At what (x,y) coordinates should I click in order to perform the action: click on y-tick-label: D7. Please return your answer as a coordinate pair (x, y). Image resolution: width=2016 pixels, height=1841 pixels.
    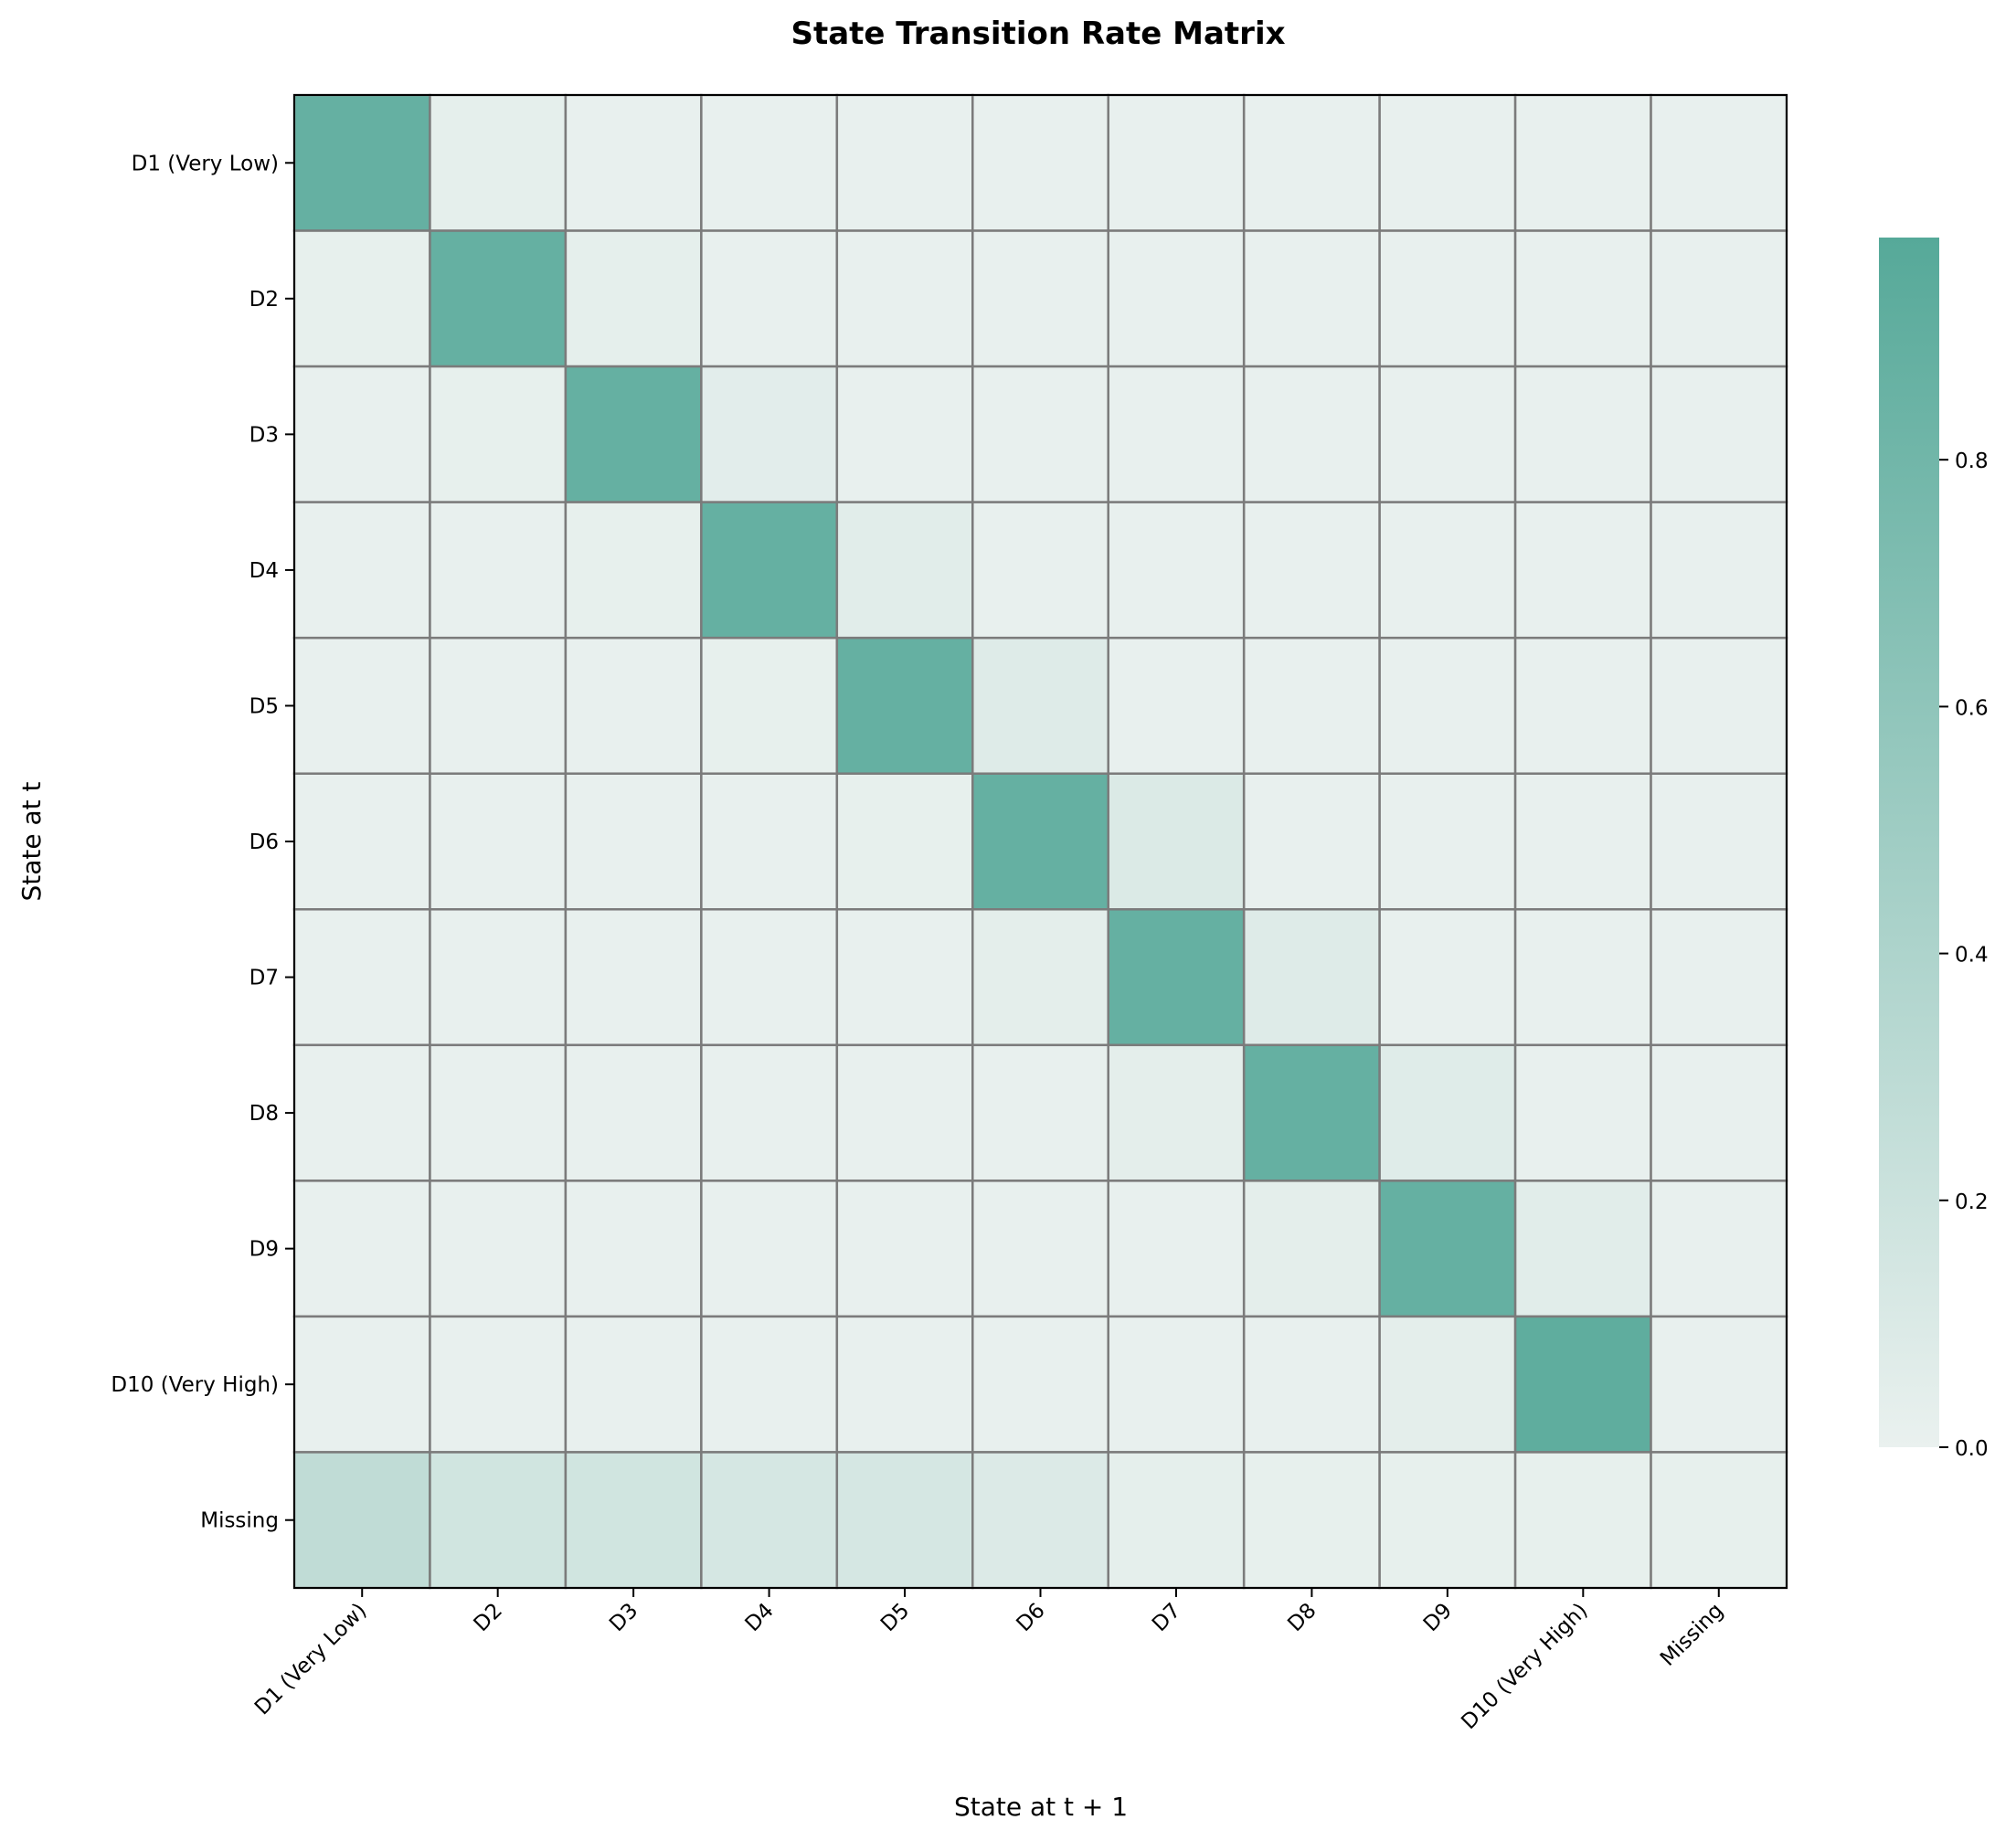
    Looking at the image, I should click on (264, 978).